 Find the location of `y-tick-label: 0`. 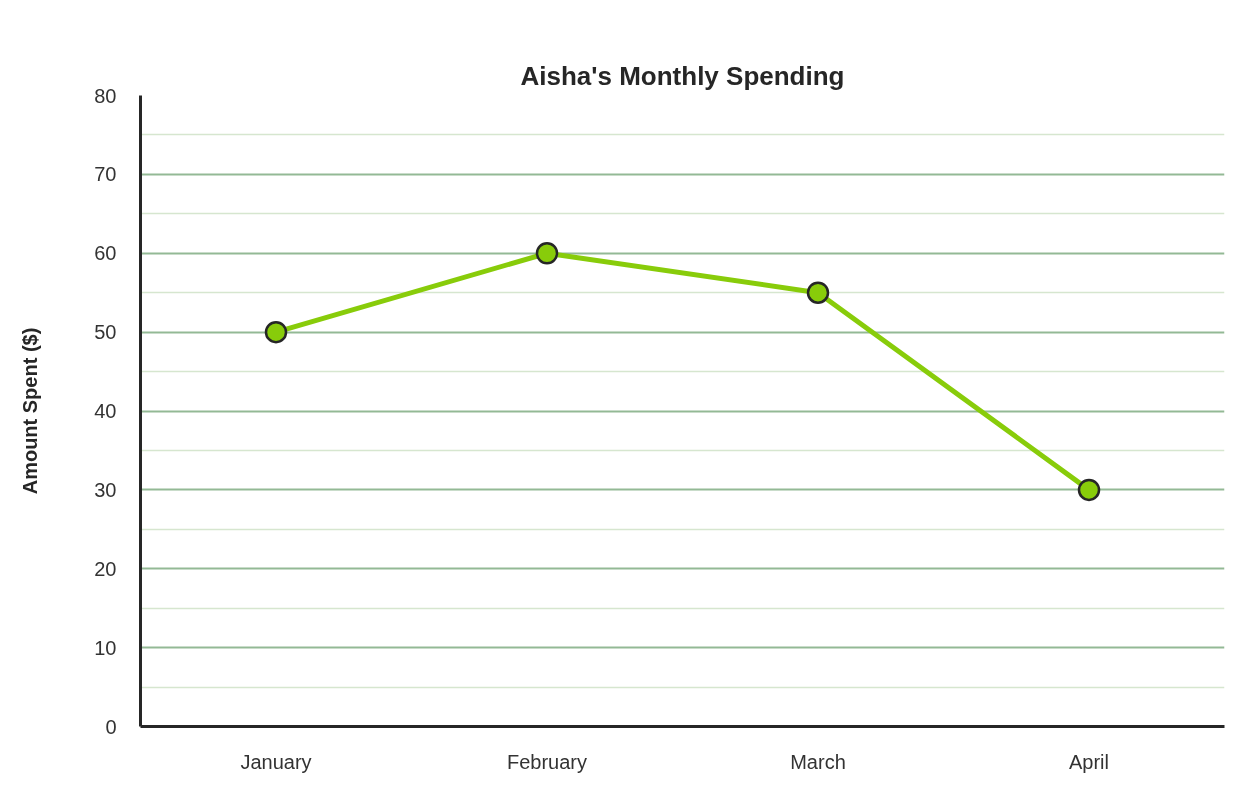

y-tick-label: 0 is located at coordinates (111, 726).